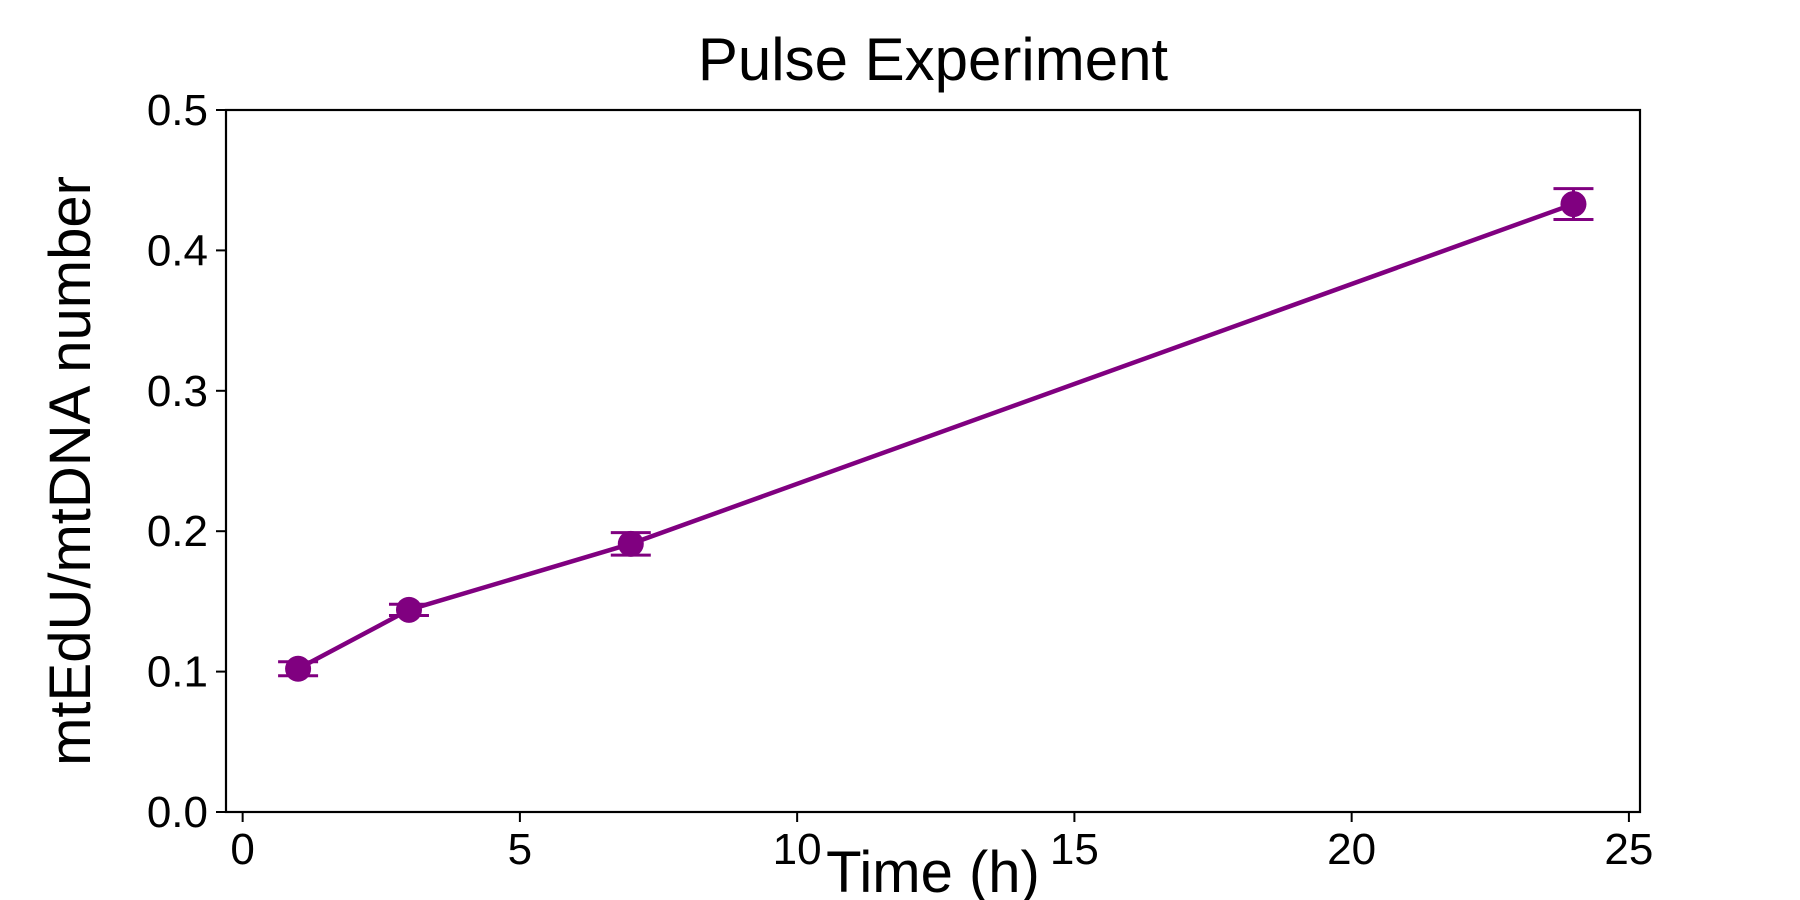 Image resolution: width=1800 pixels, height=900 pixels. Describe the element at coordinates (177, 812) in the screenshot. I see `y-tick-label: 0.0` at that location.